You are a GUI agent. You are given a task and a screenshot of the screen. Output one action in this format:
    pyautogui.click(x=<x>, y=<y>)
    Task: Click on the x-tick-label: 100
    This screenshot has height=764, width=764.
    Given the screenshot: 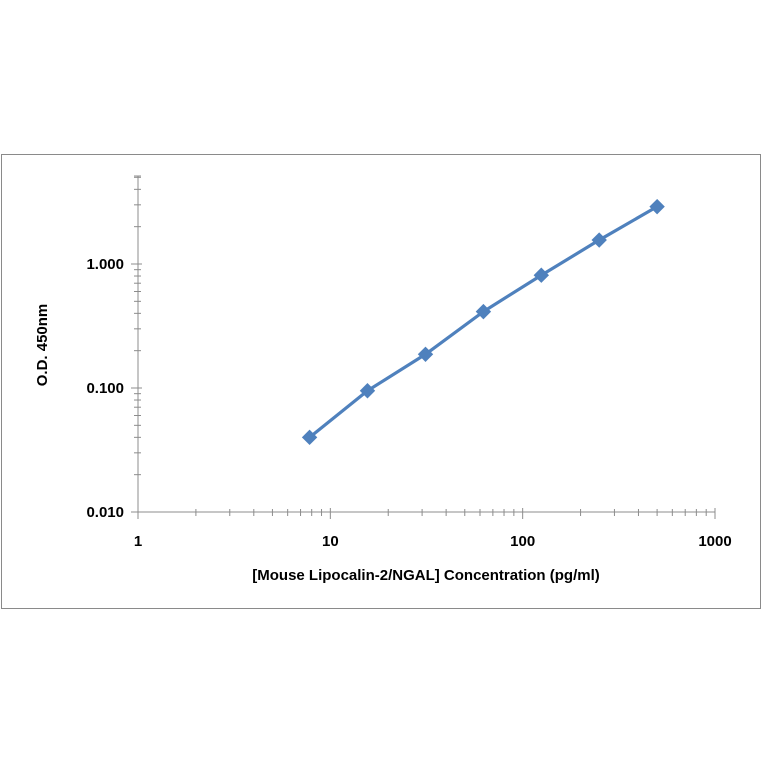 What is the action you would take?
    pyautogui.click(x=522, y=541)
    